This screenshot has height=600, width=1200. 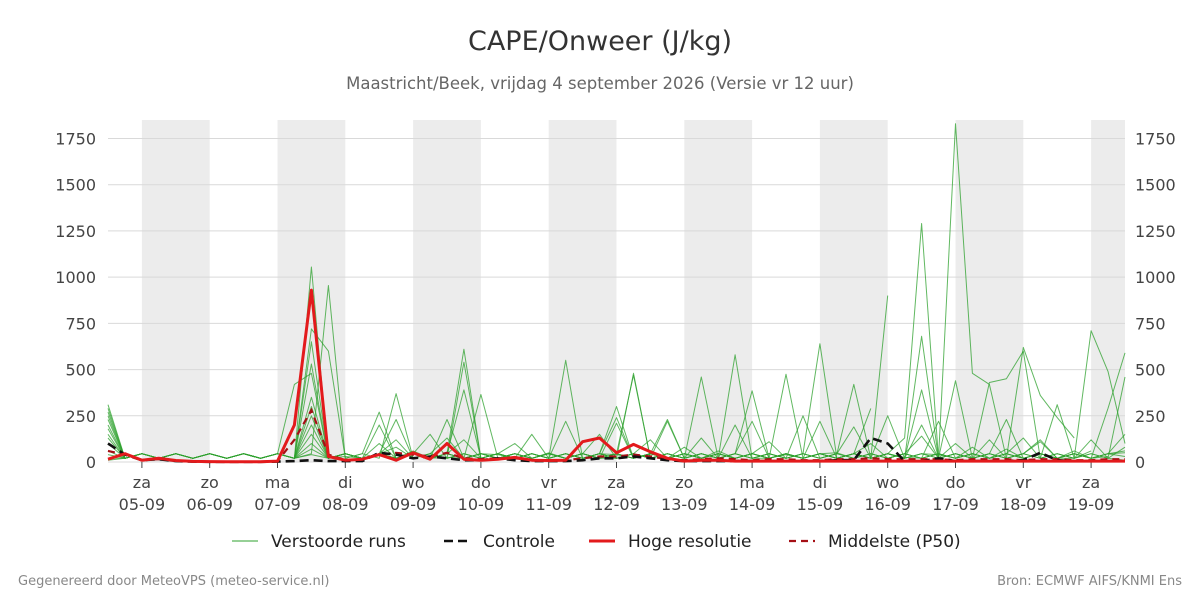 What do you see at coordinates (549, 482) in the screenshot?
I see `x-tick-day-6: vr` at bounding box center [549, 482].